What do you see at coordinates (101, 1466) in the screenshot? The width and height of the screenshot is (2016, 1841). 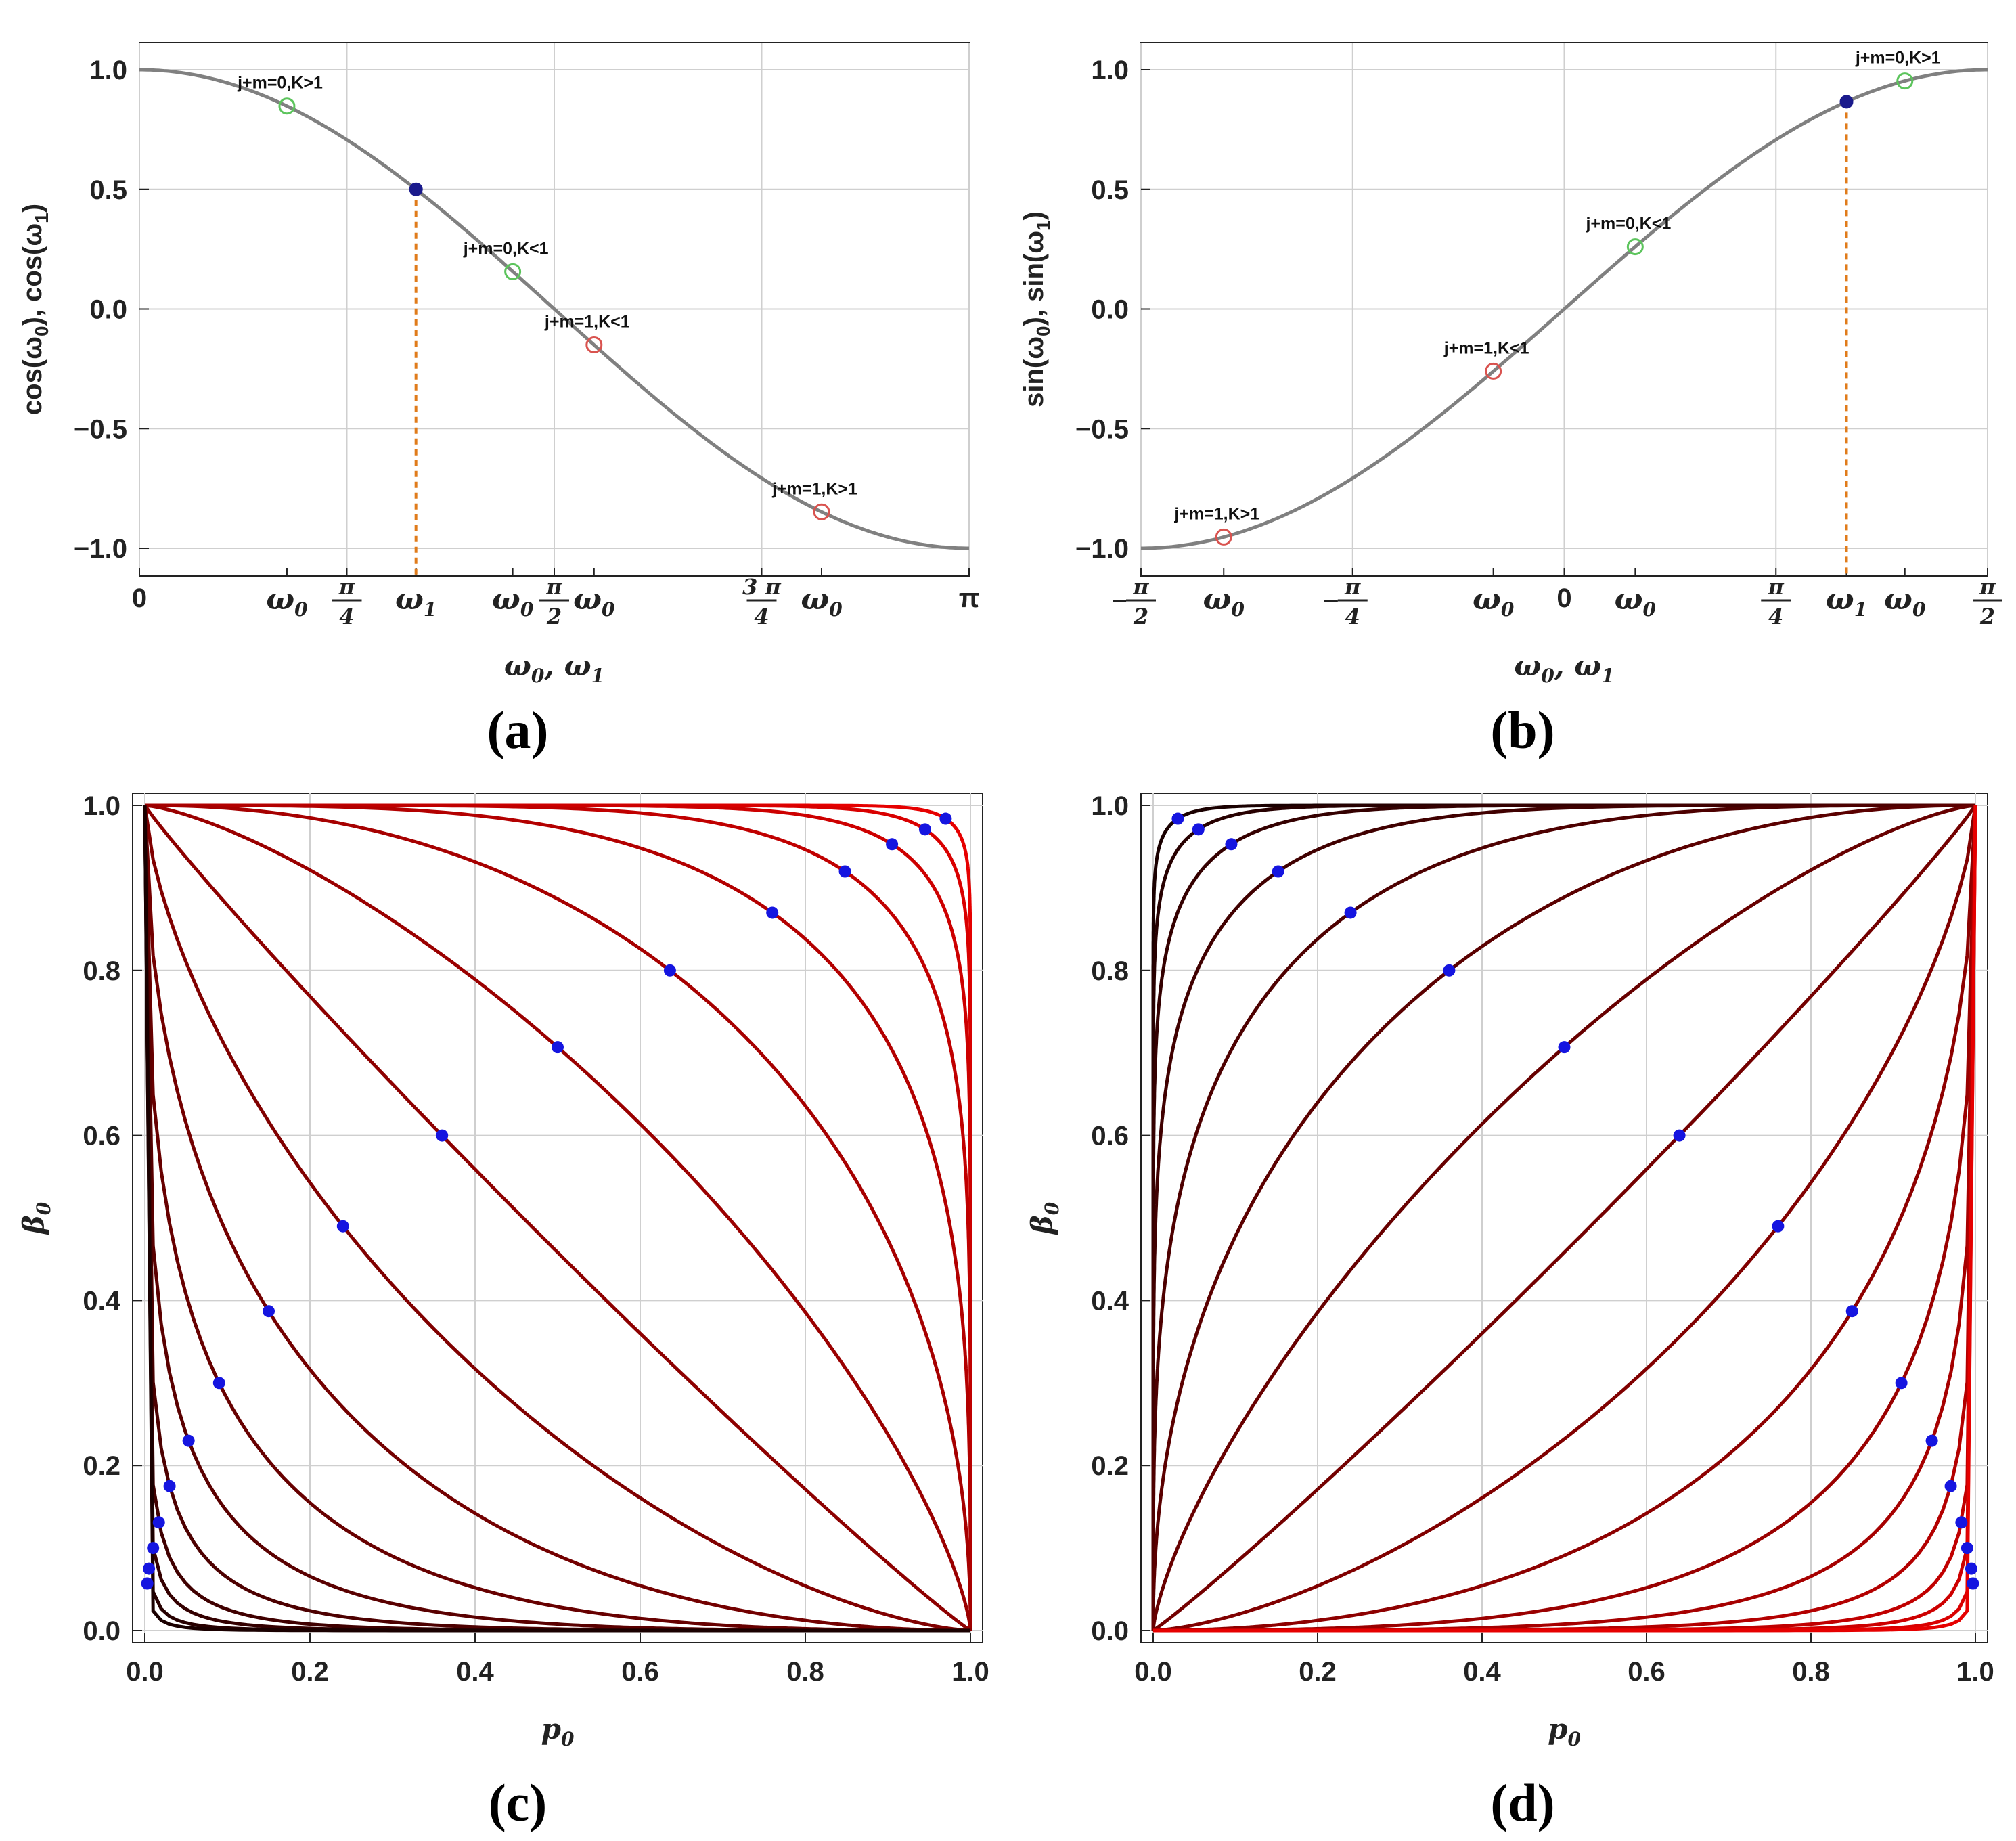 I see `y-tick-label-1: 0.2` at bounding box center [101, 1466].